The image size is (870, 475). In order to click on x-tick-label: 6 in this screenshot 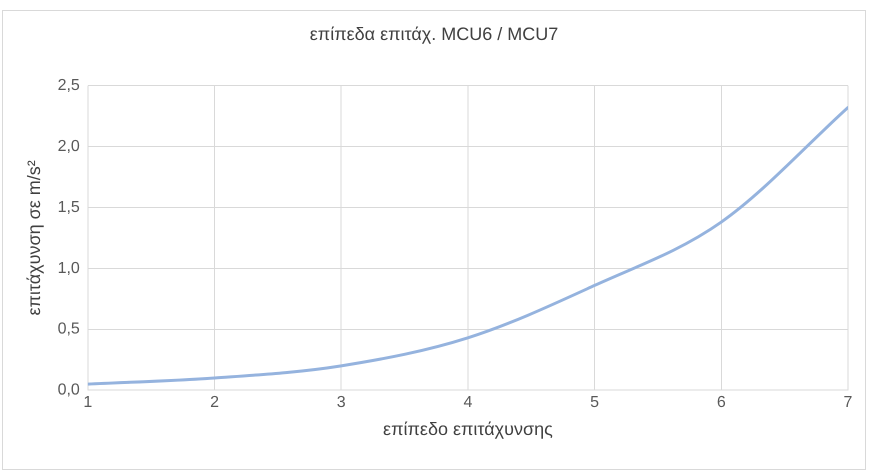, I will do `click(721, 403)`.